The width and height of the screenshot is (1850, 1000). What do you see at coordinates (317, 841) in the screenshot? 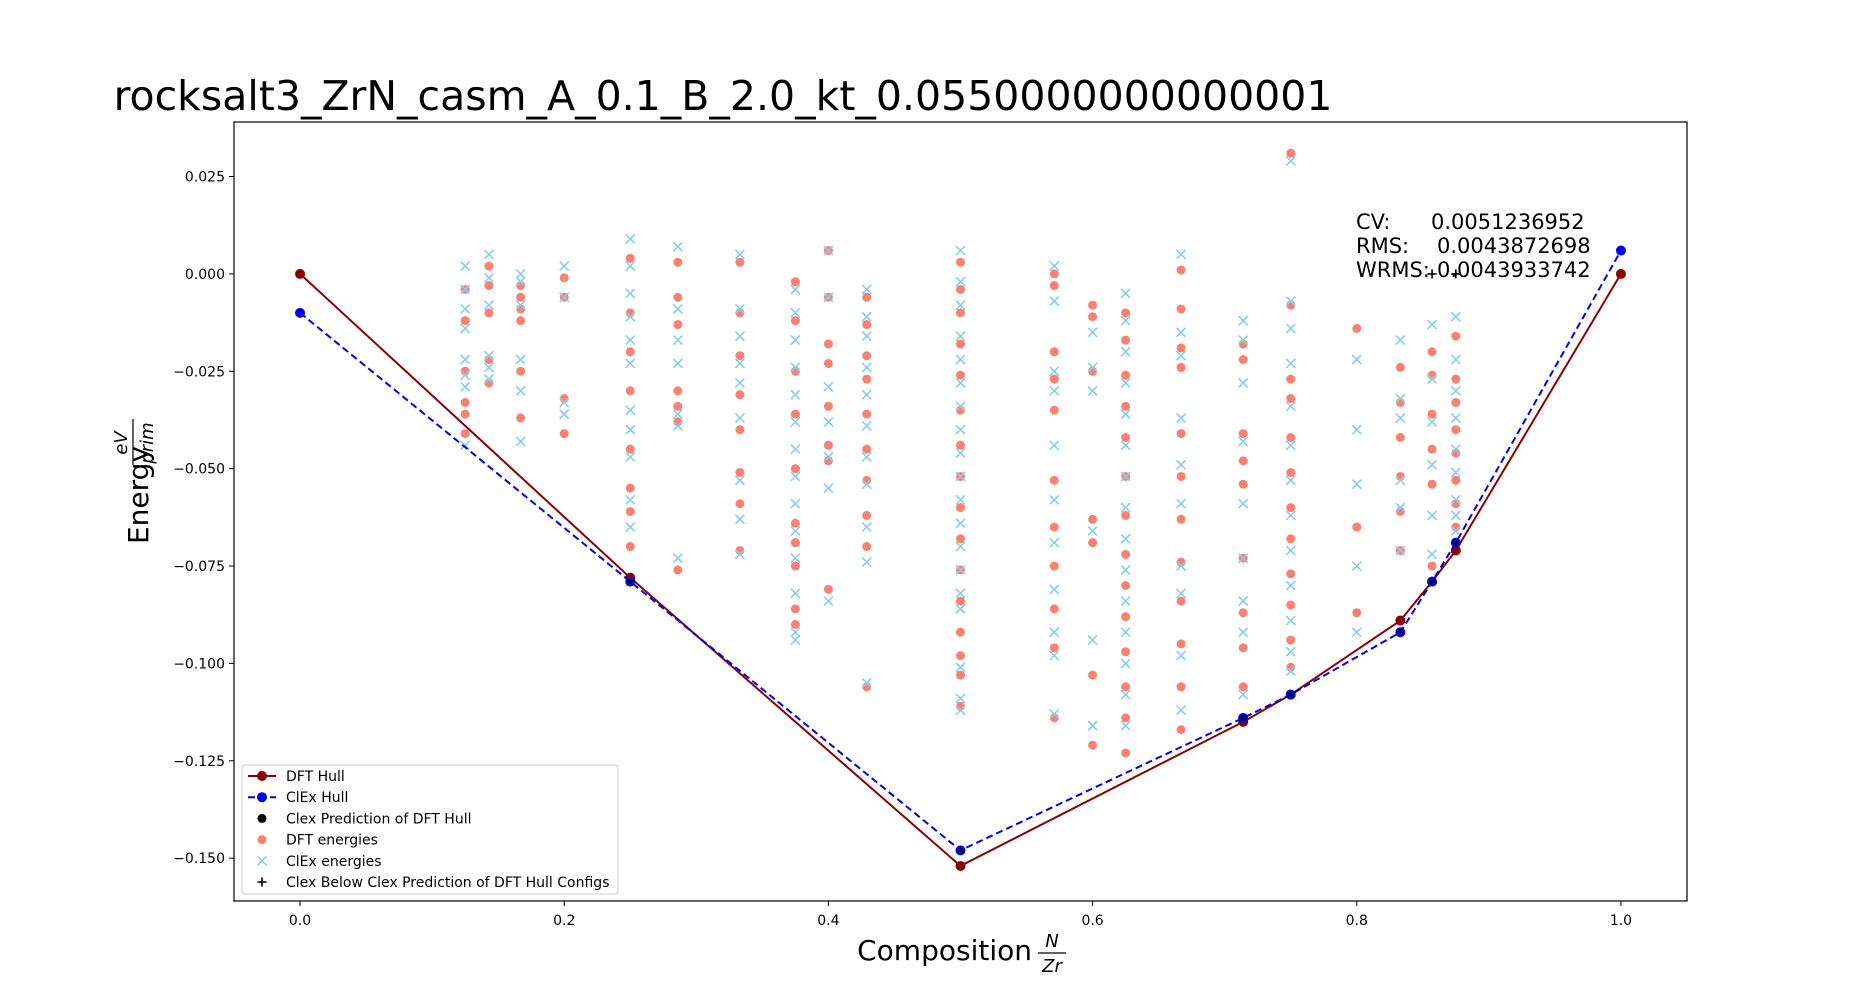
I see `legend-item: DFT energies` at bounding box center [317, 841].